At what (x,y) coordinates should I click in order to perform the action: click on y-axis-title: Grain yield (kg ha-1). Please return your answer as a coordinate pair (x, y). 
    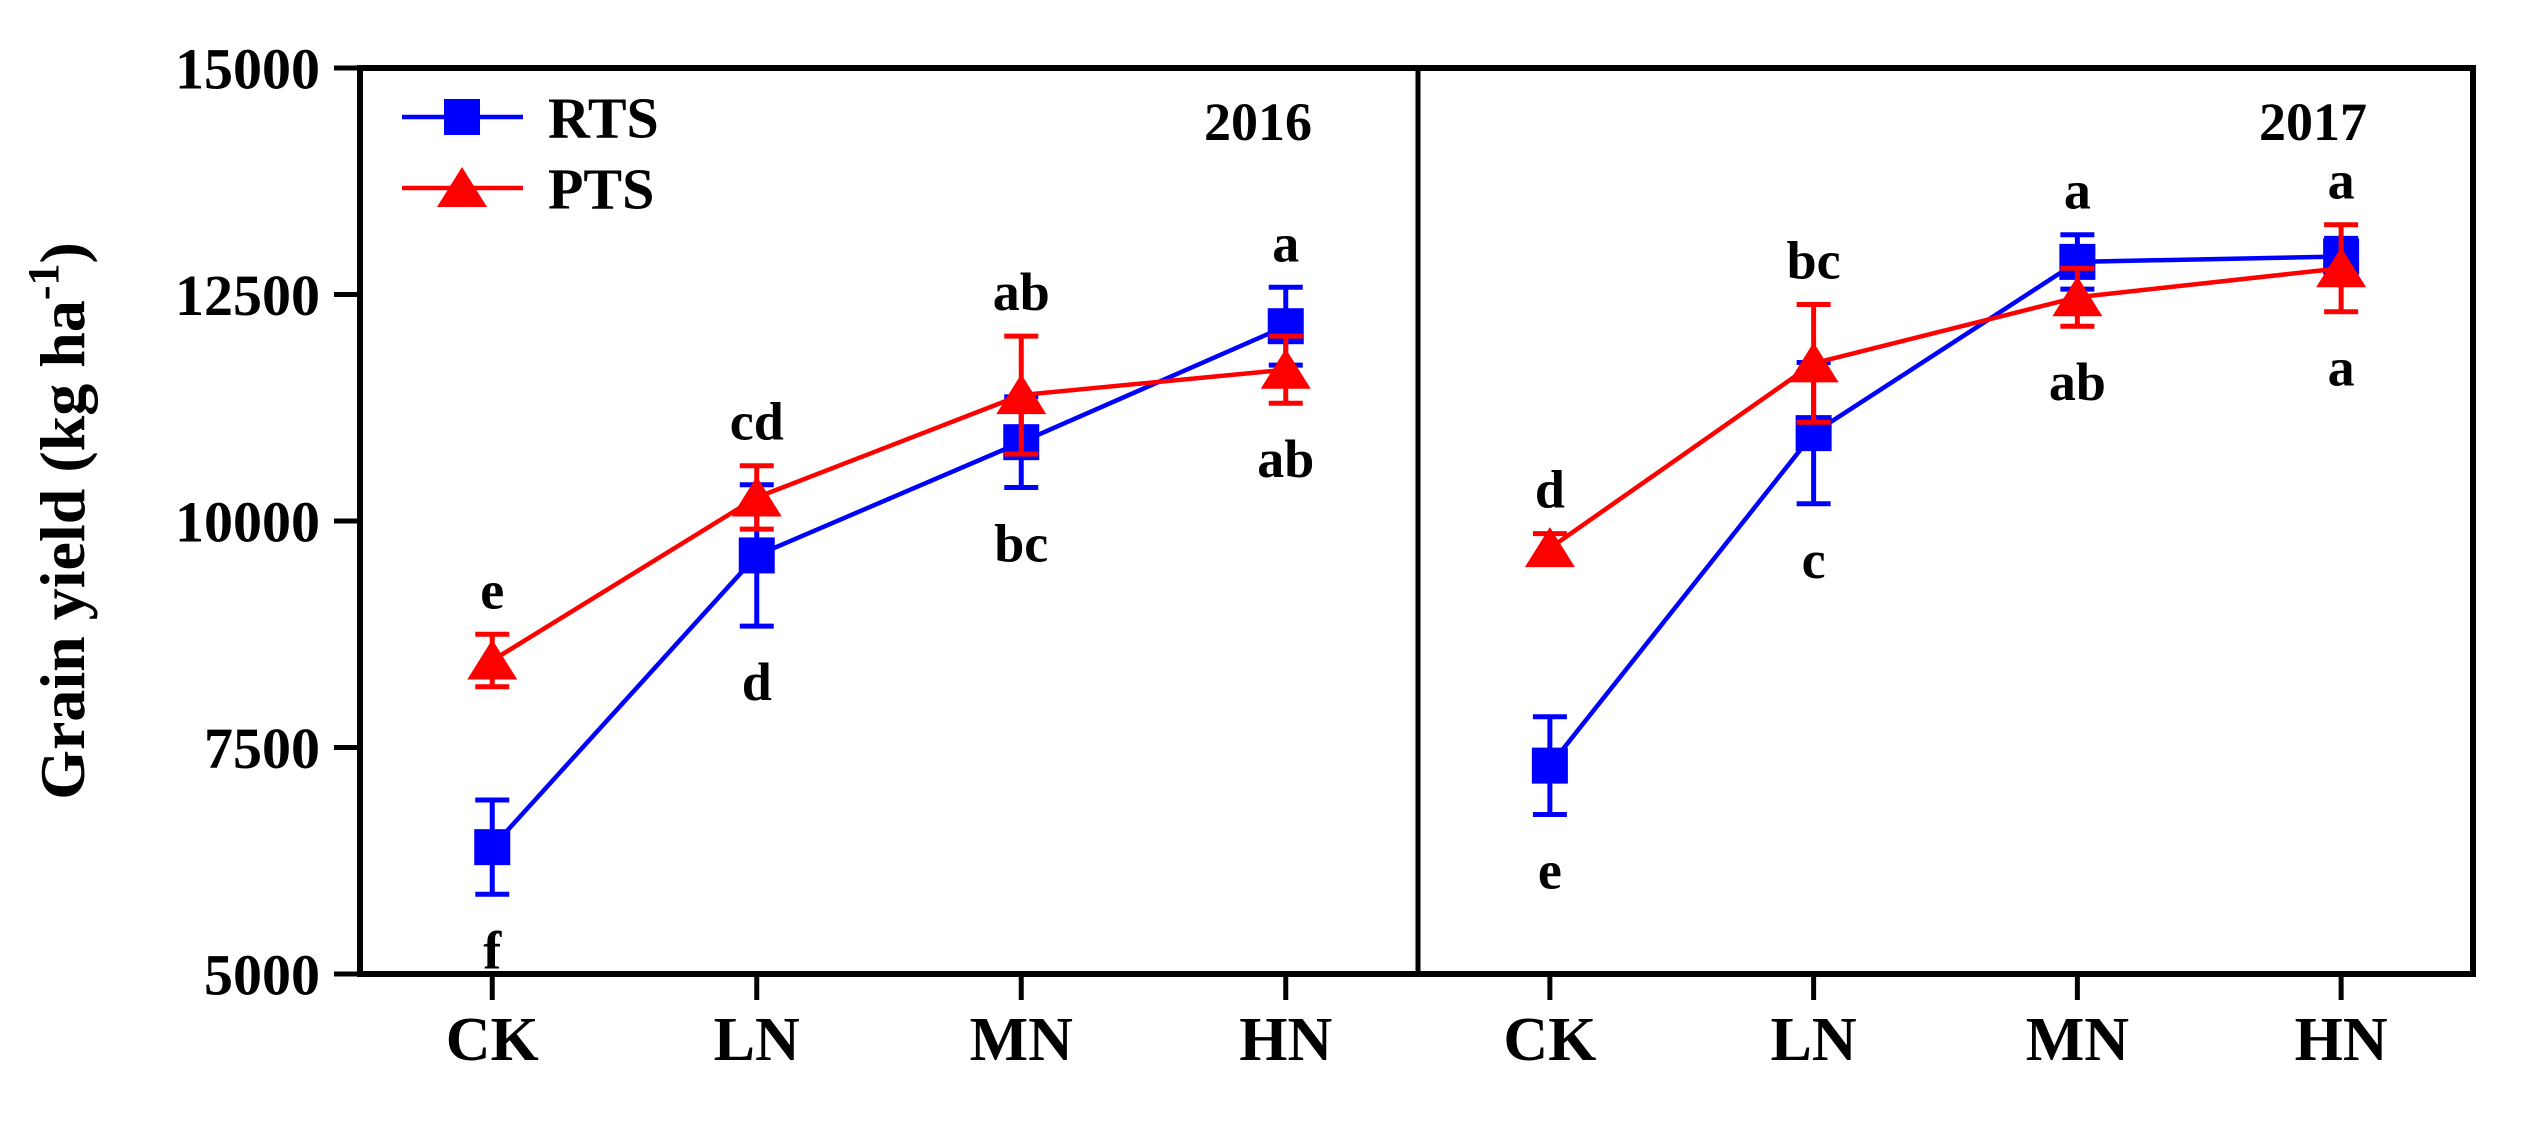
    Looking at the image, I should click on (58, 521).